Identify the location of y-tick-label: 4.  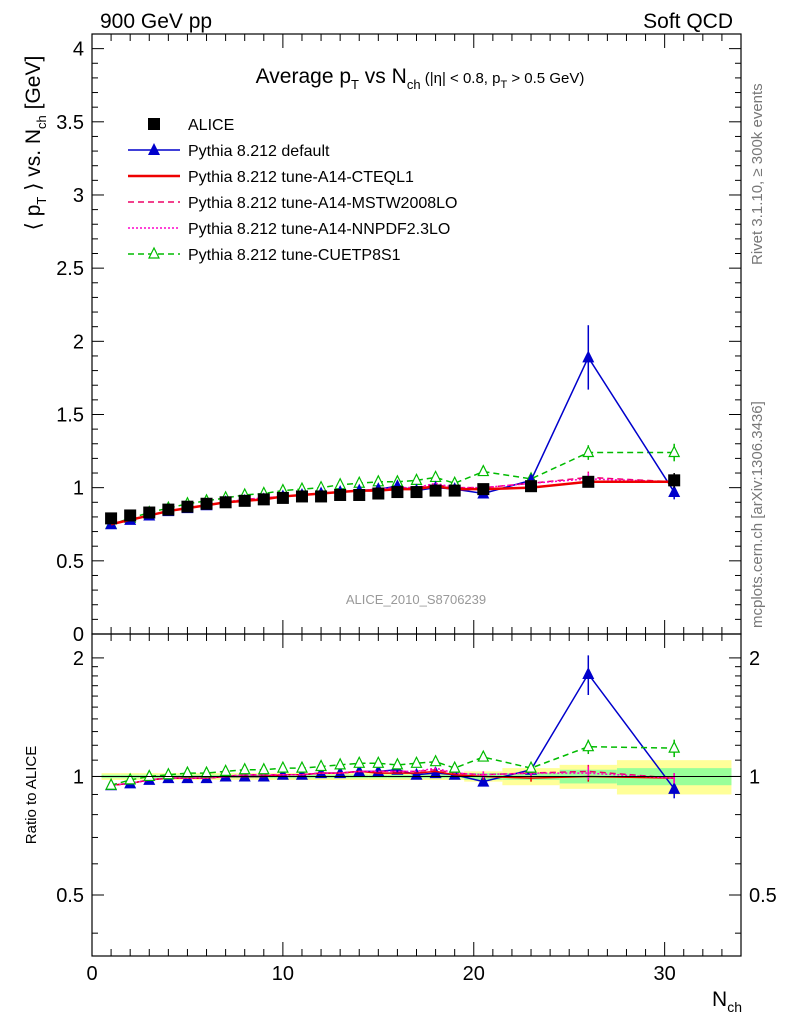
(78, 50).